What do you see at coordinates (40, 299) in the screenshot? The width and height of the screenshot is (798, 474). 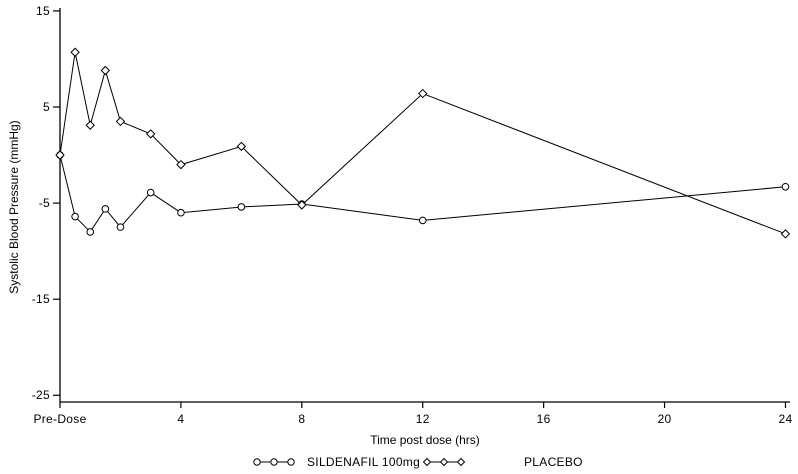 I see `y-tick-label: -15` at bounding box center [40, 299].